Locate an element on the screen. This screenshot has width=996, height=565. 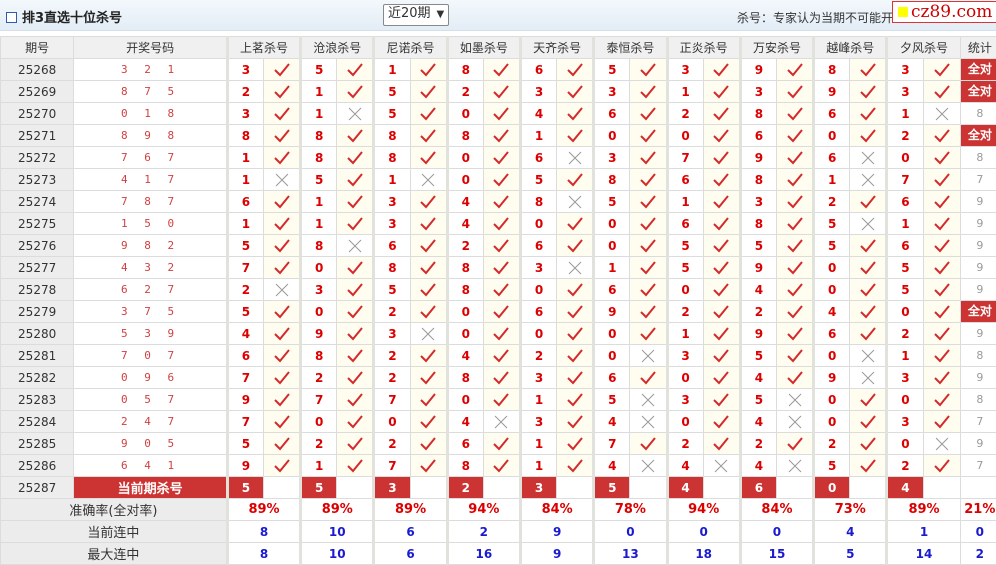
period-select-value: 近20期 is located at coordinates (409, 13).